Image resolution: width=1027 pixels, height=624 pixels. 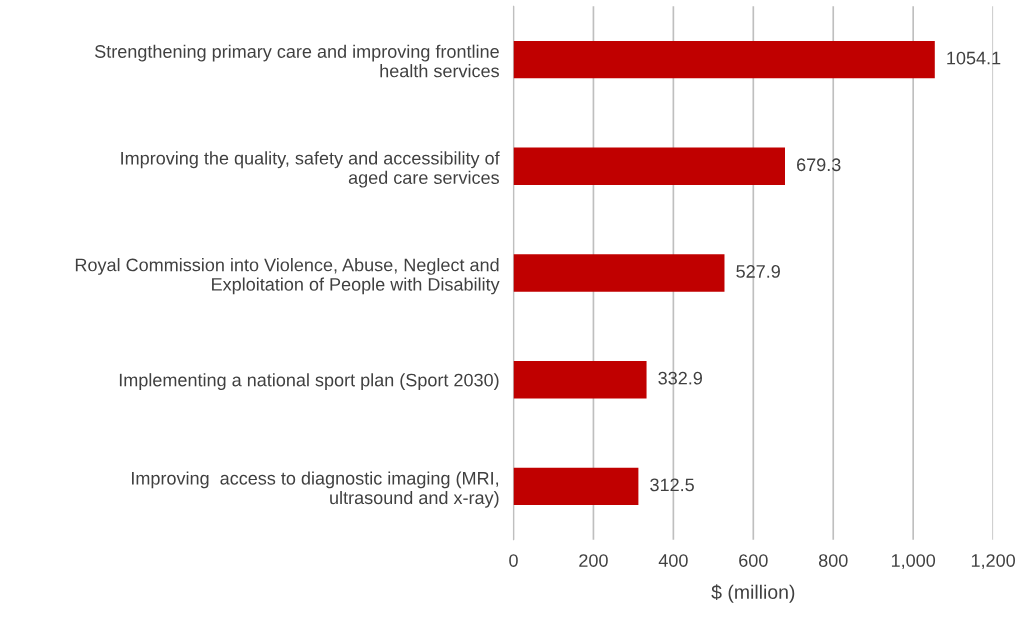 I want to click on data-label: 1054.1, so click(x=974, y=58).